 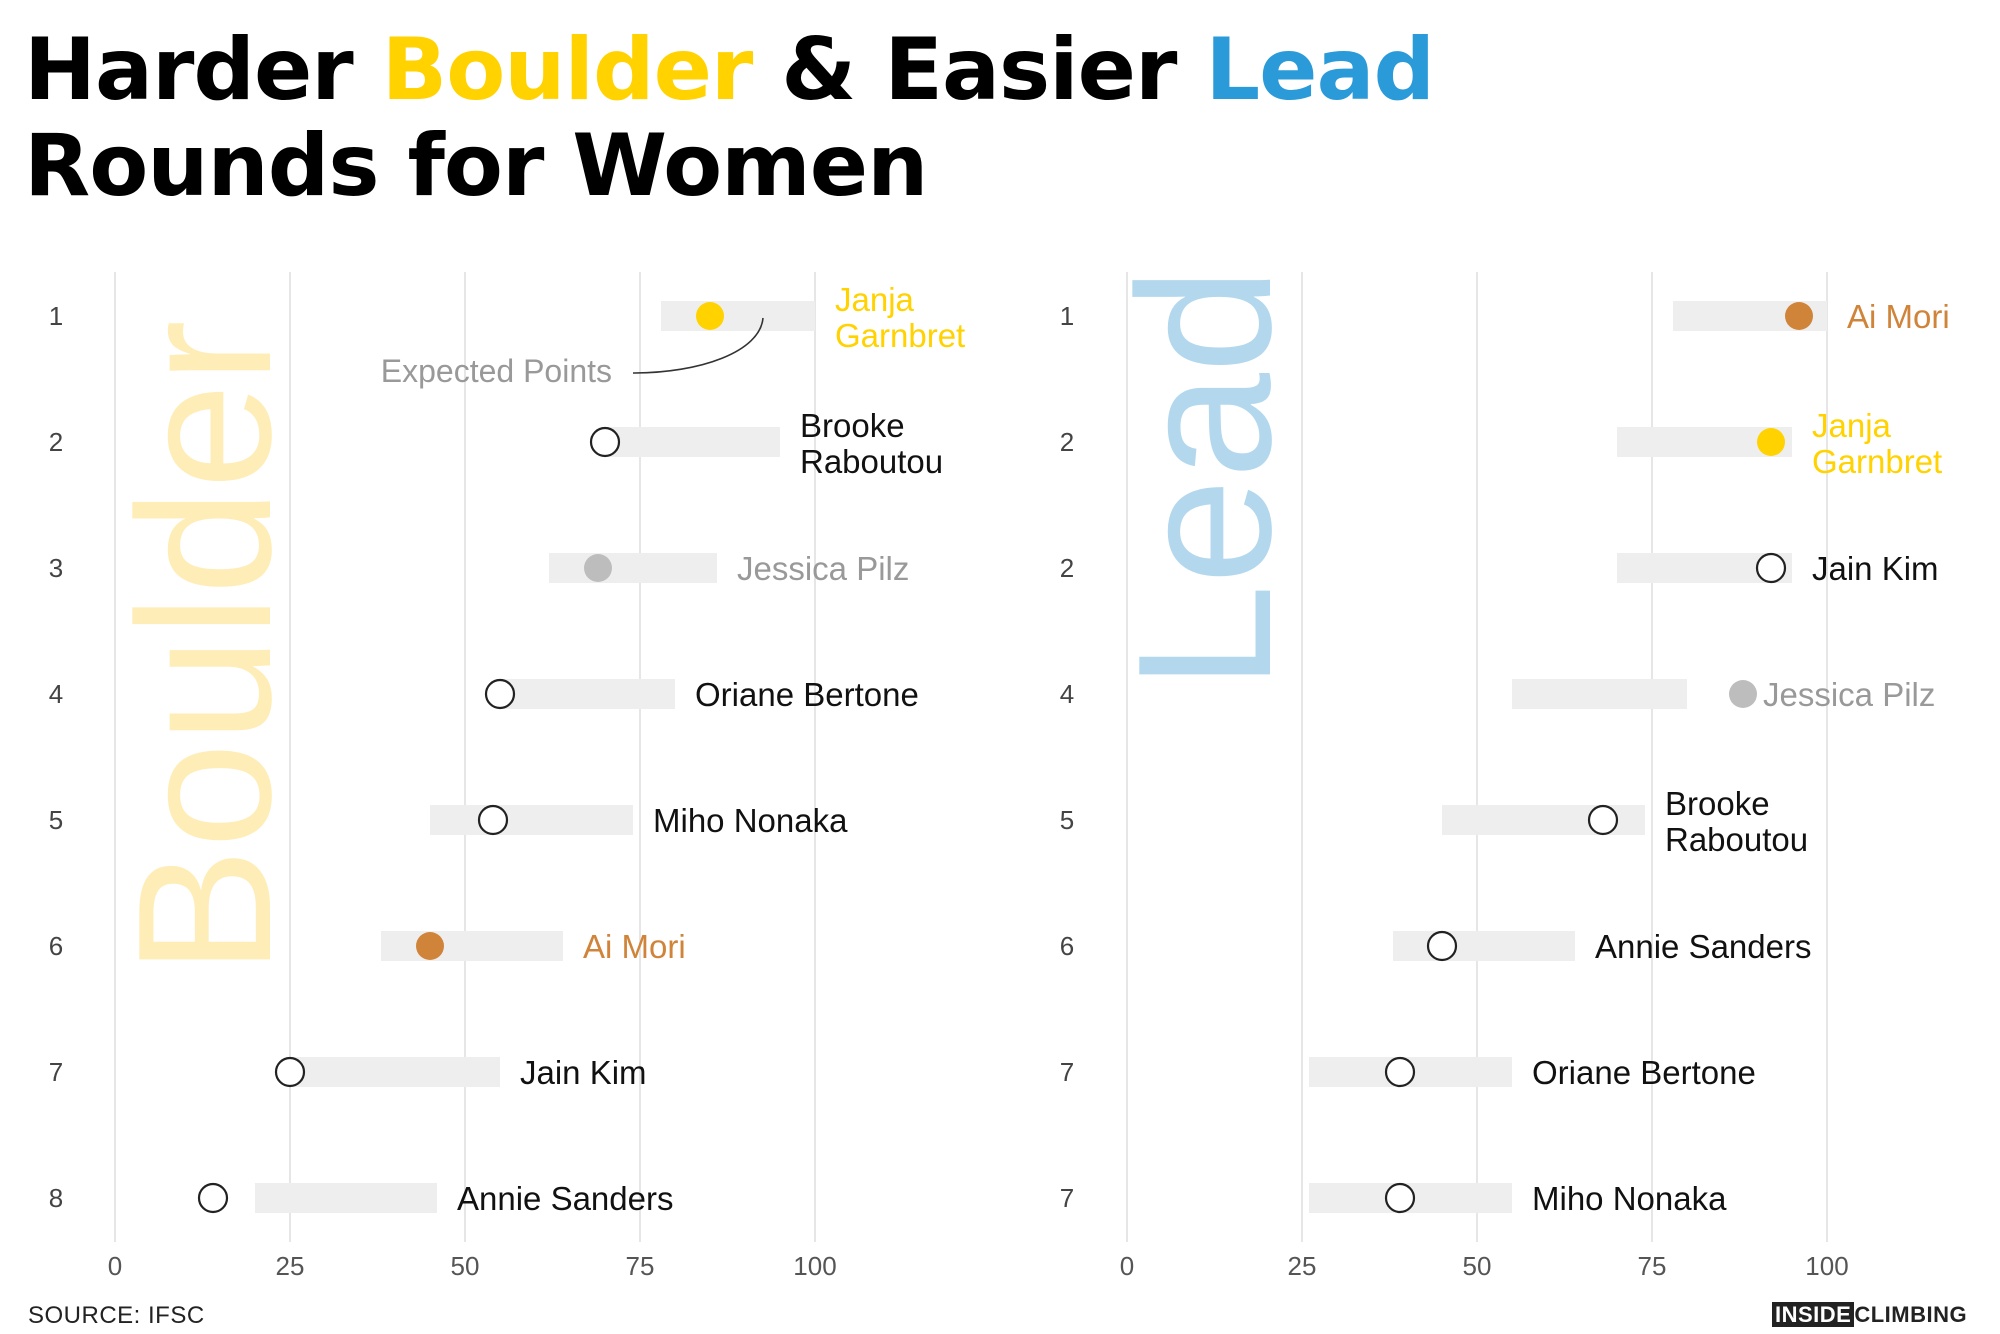 I want to click on lead-points-dot-janja-garnbret, so click(x=1771, y=442).